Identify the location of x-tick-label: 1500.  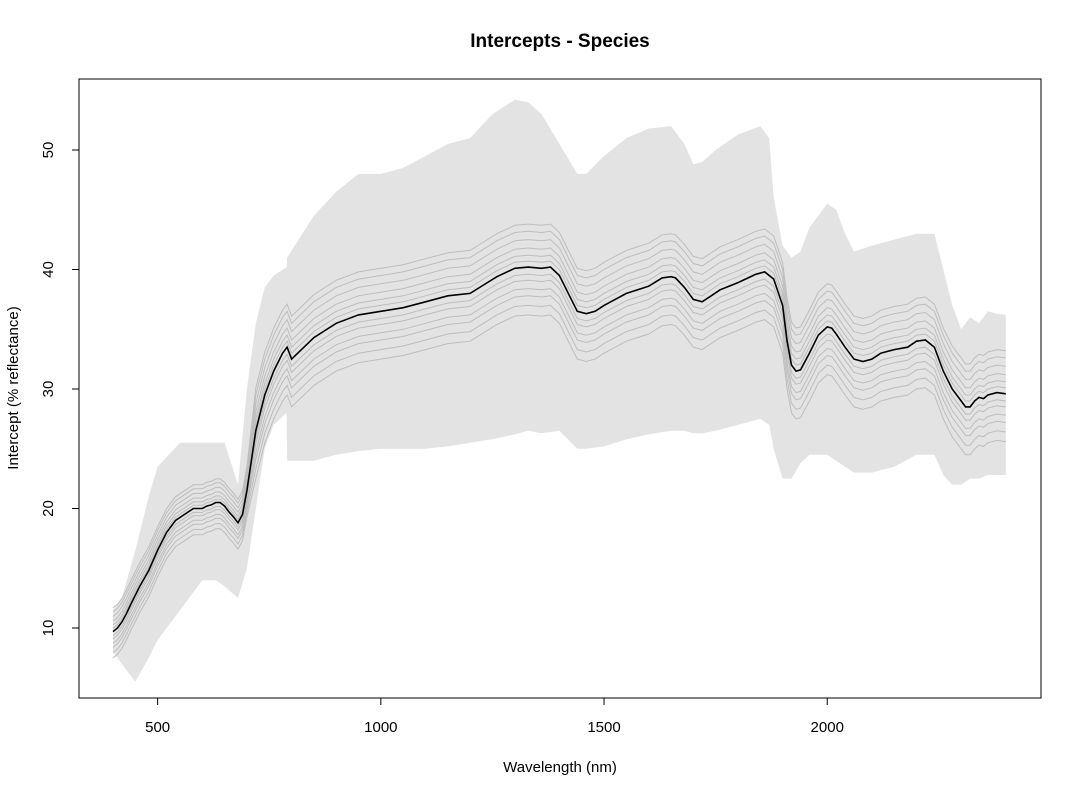
(603, 727).